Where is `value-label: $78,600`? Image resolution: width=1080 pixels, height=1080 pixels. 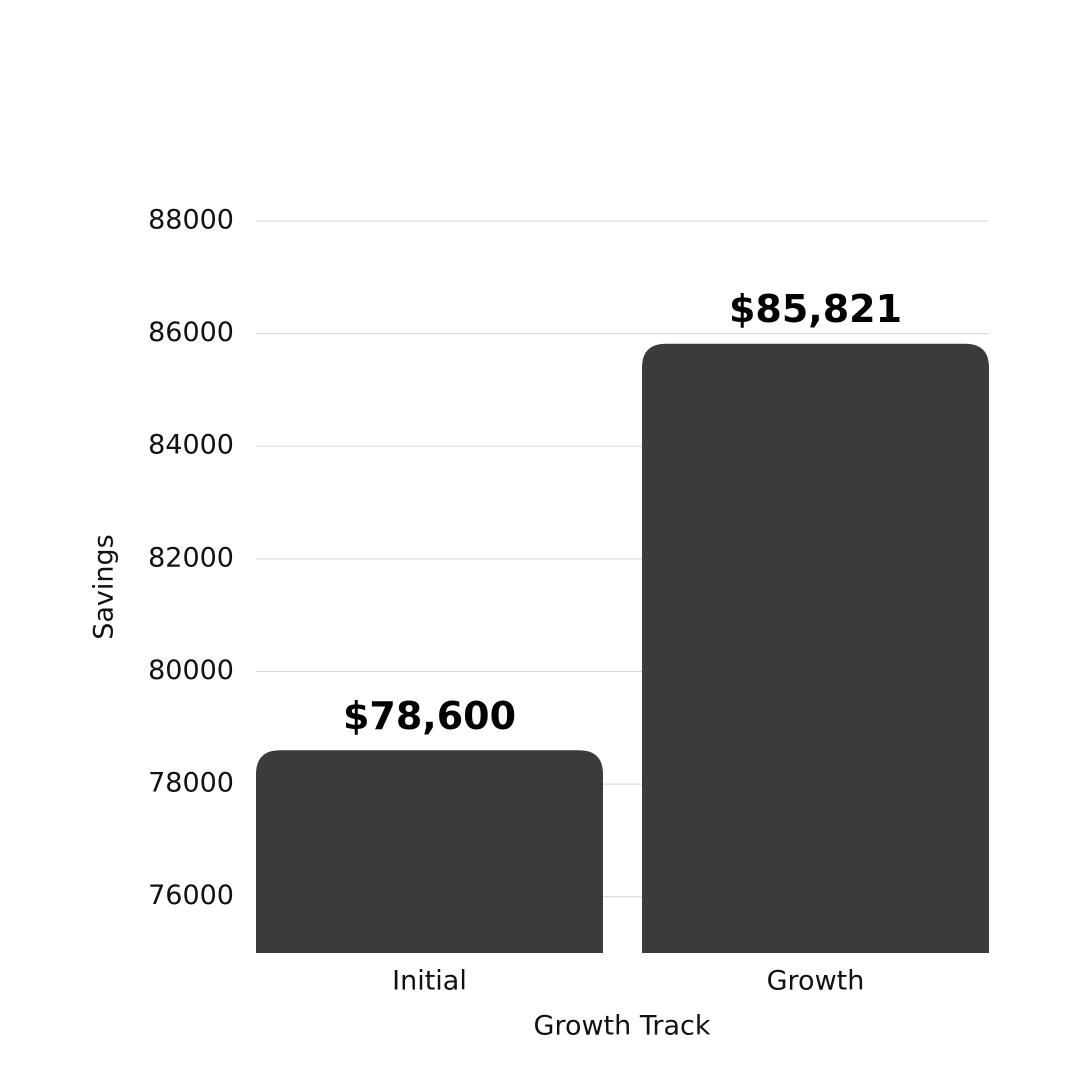
value-label: $78,600 is located at coordinates (429, 716).